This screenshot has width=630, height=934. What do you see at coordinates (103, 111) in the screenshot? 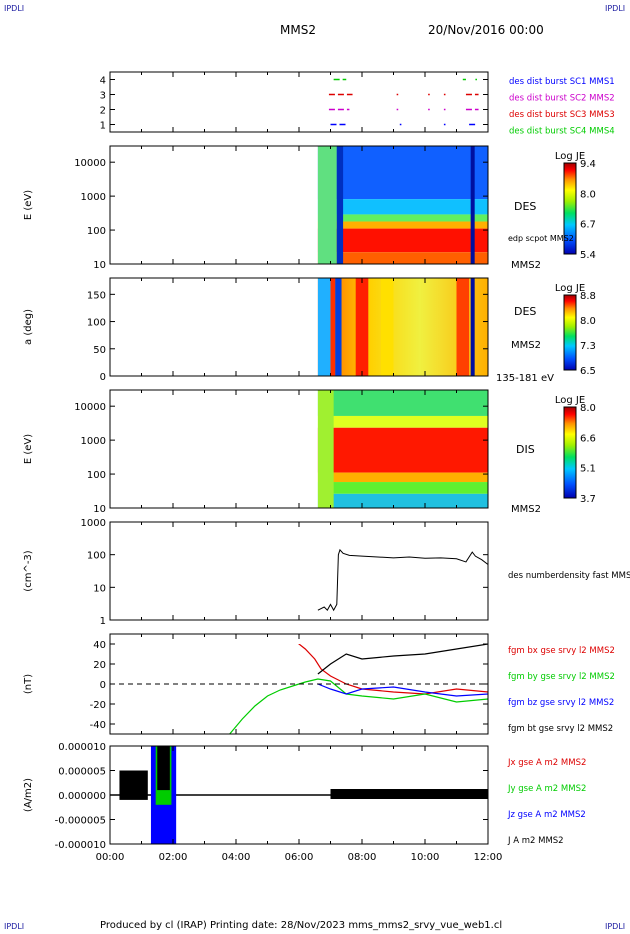
I see `y-tick-label: 2` at bounding box center [103, 111].